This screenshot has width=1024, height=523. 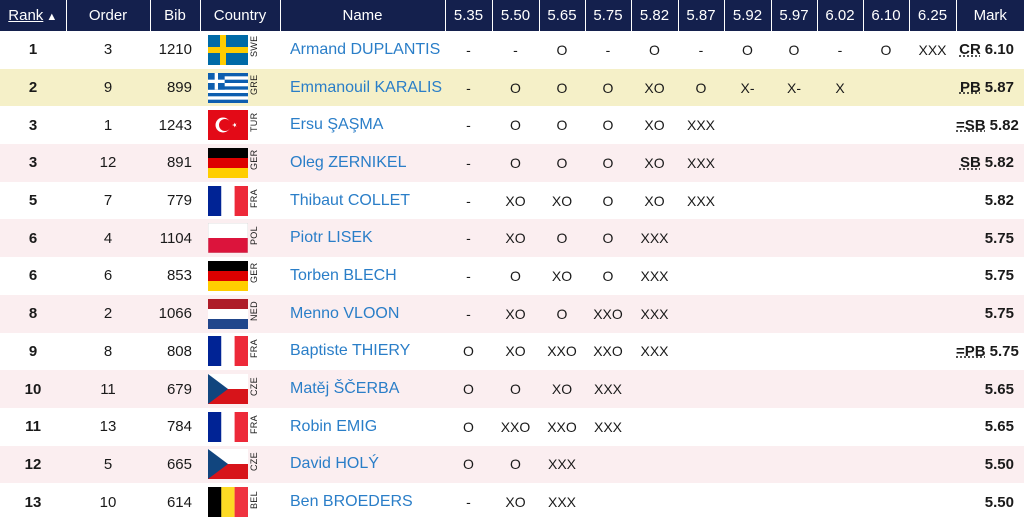 I want to click on attempt-cell: XXO, so click(x=608, y=351).